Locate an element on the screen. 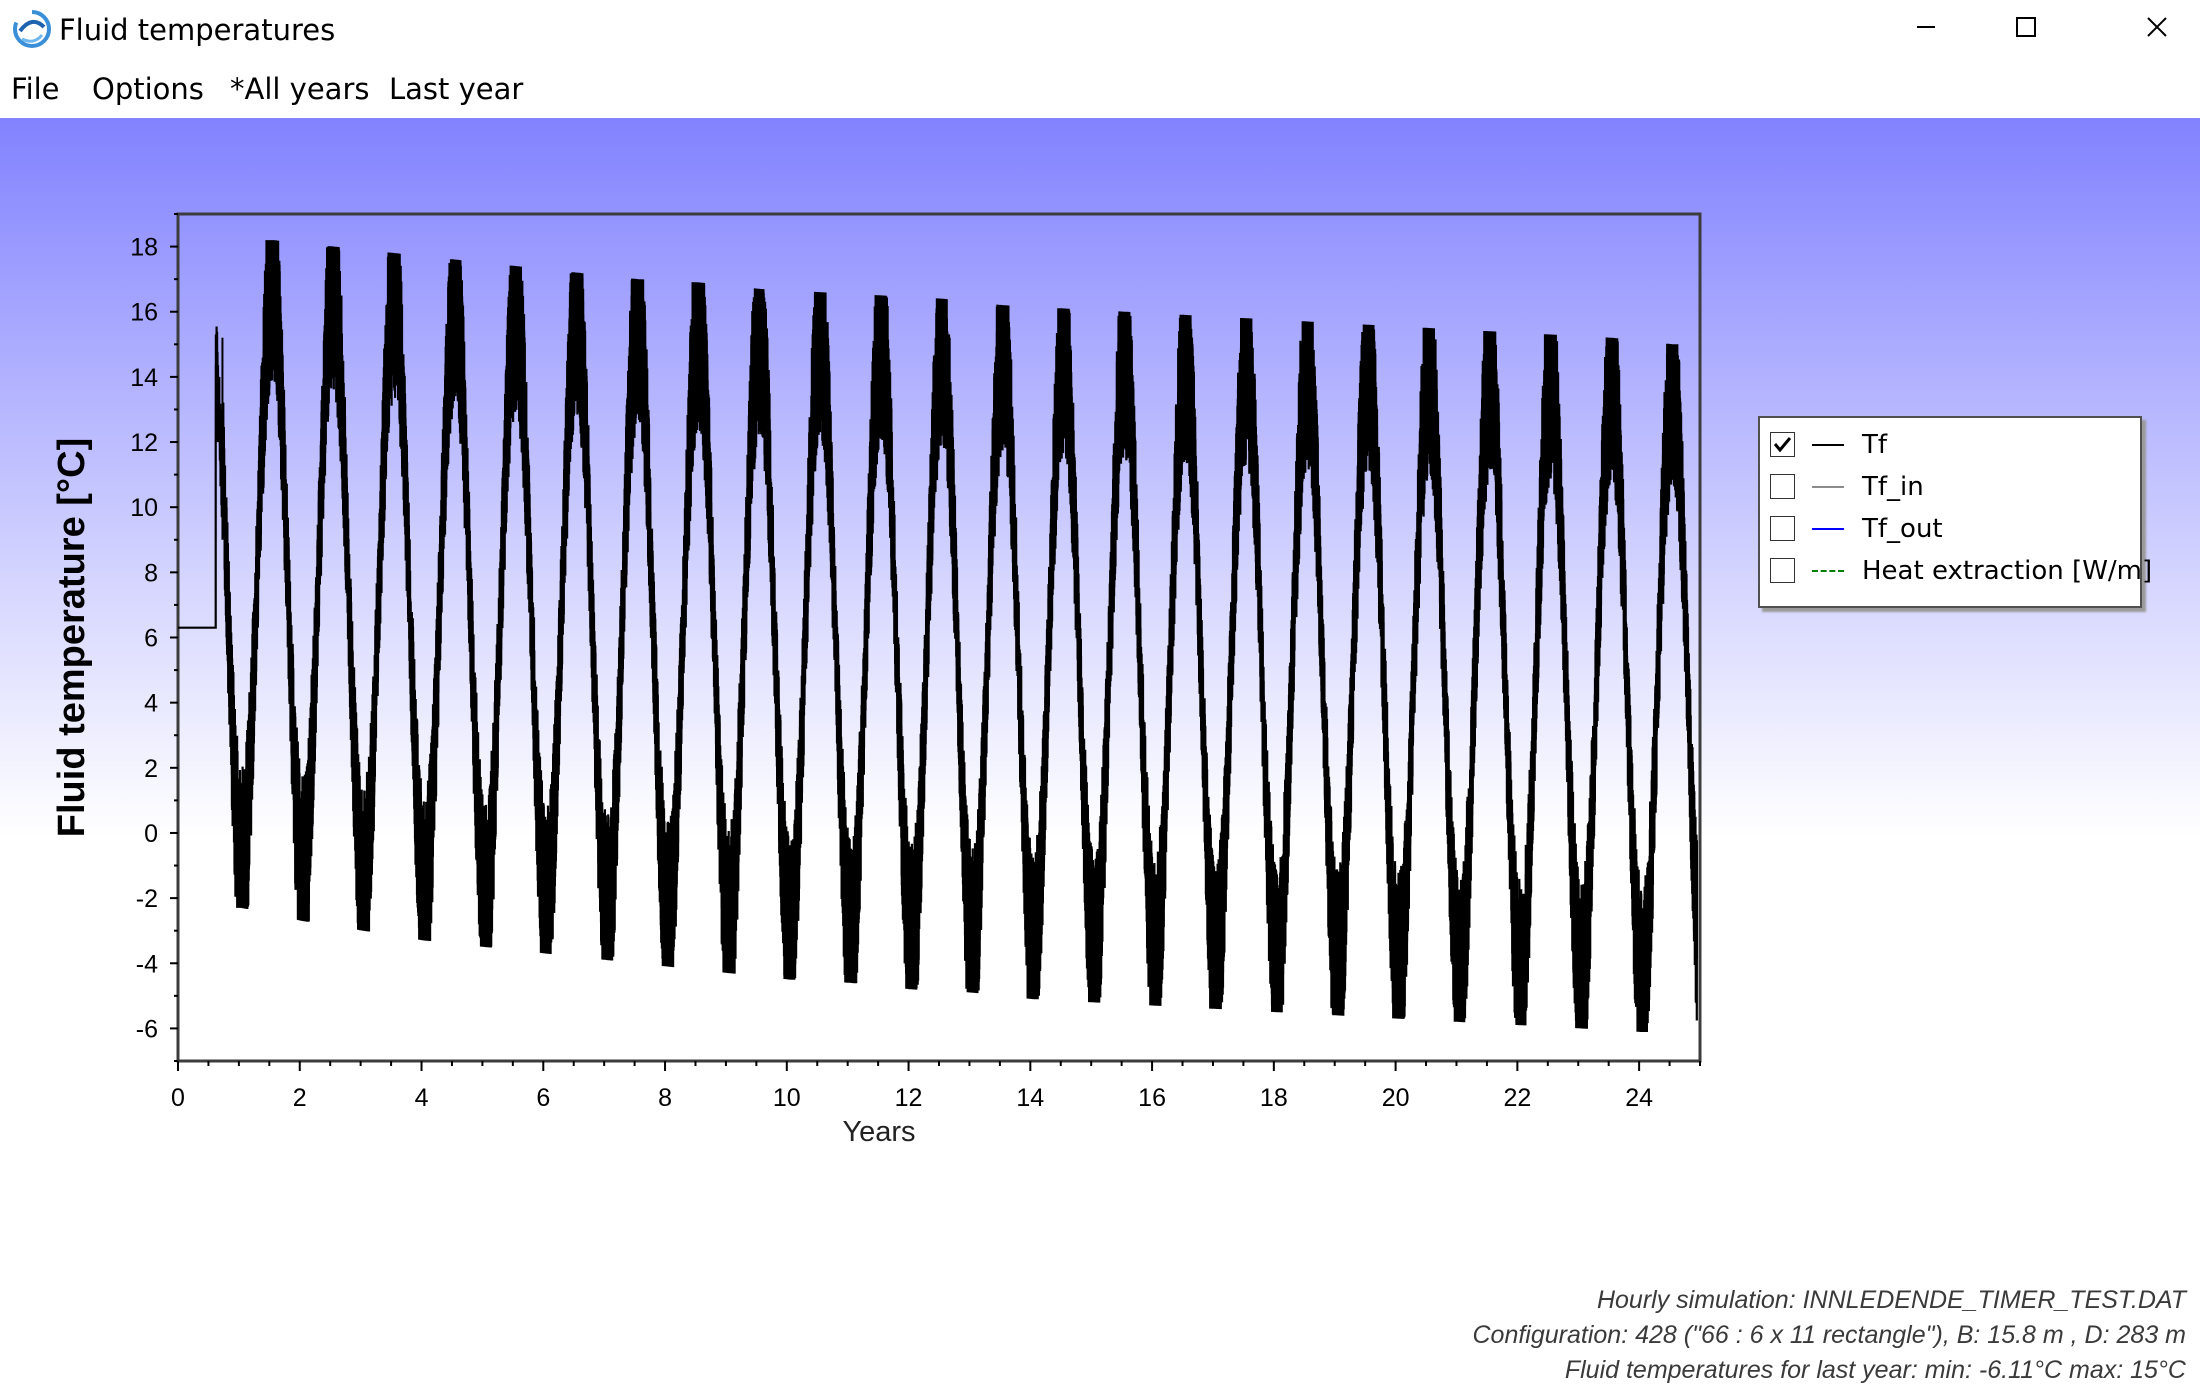 This screenshot has height=1388, width=2200. chart-legend: Tf Tf_in Tf_out Heat extraction [W/m] is located at coordinates (1955, 512).